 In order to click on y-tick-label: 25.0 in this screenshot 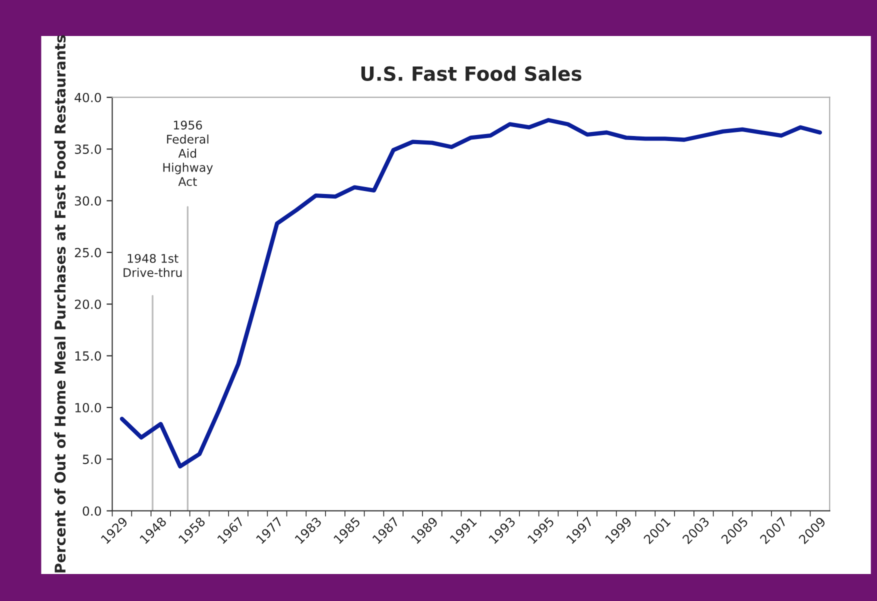, I will do `click(88, 253)`.